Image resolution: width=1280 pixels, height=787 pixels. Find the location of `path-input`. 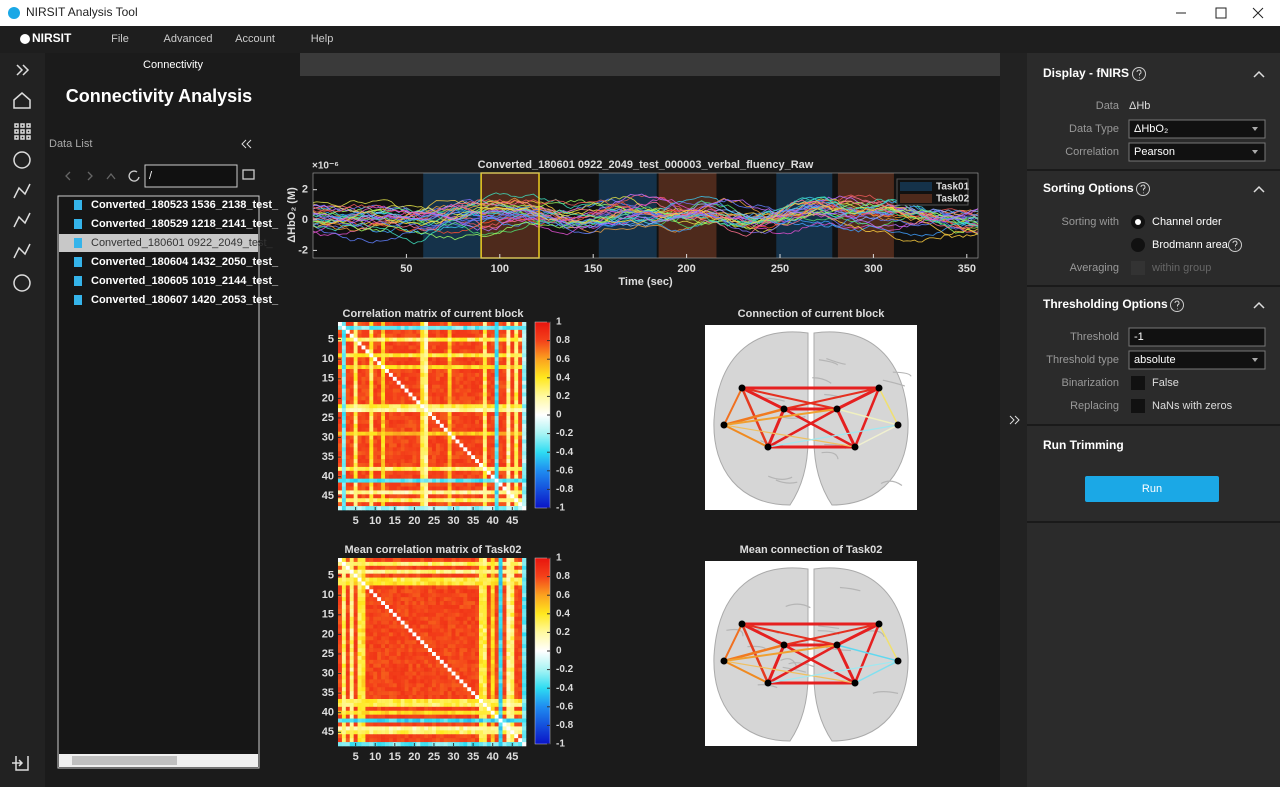

path-input is located at coordinates (191, 176).